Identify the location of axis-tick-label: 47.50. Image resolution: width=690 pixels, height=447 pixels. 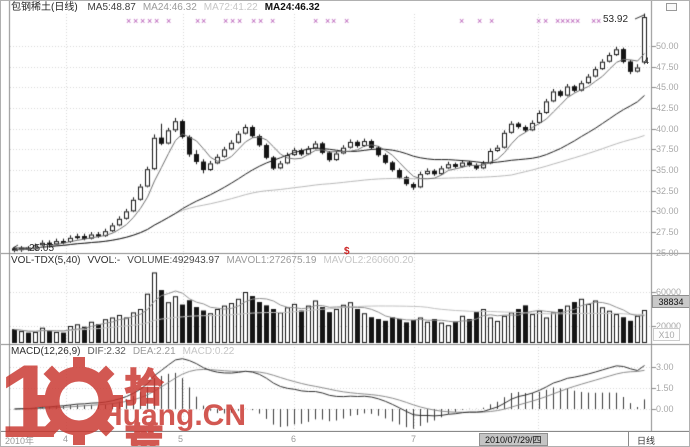
(667, 66).